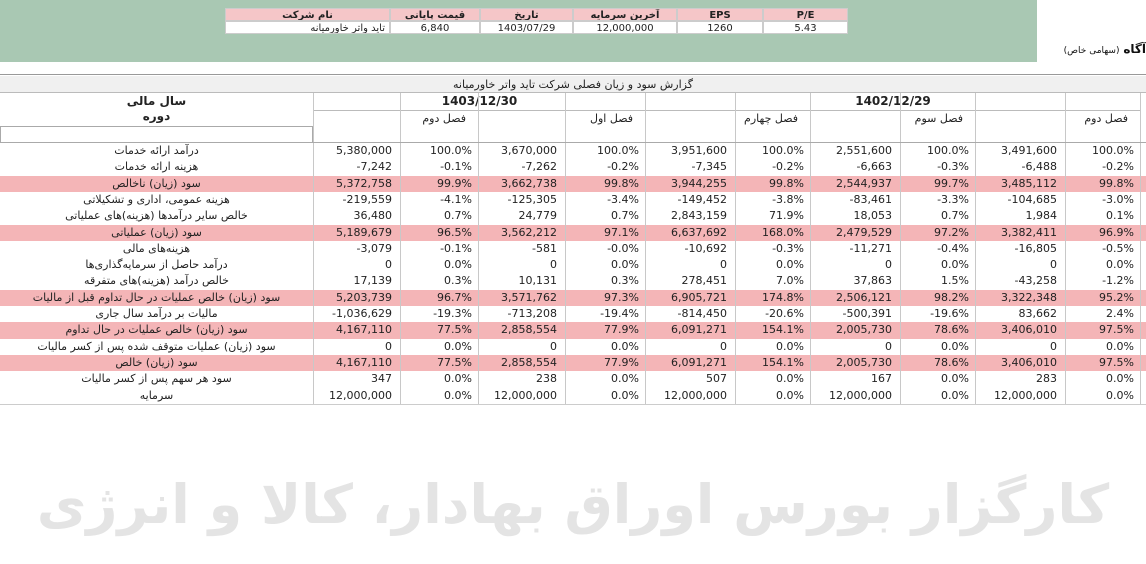 The width and height of the screenshot is (1146, 564). I want to click on cell-value: 3,571,762, so click(529, 297).